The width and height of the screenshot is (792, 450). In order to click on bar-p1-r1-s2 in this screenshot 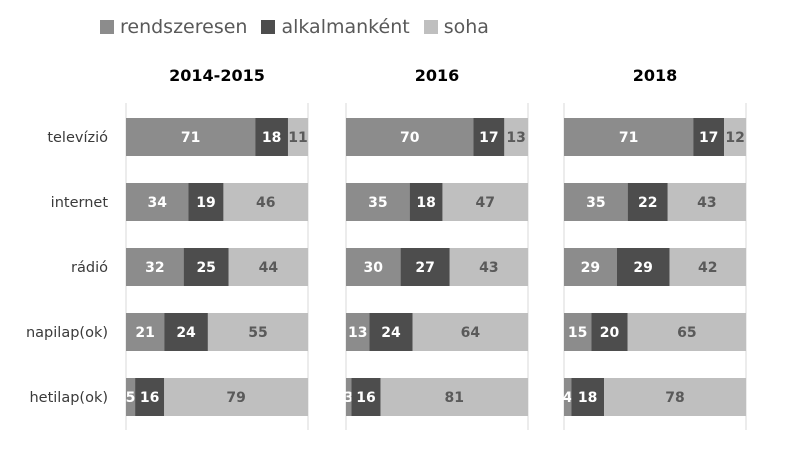, I will do `click(485, 202)`.